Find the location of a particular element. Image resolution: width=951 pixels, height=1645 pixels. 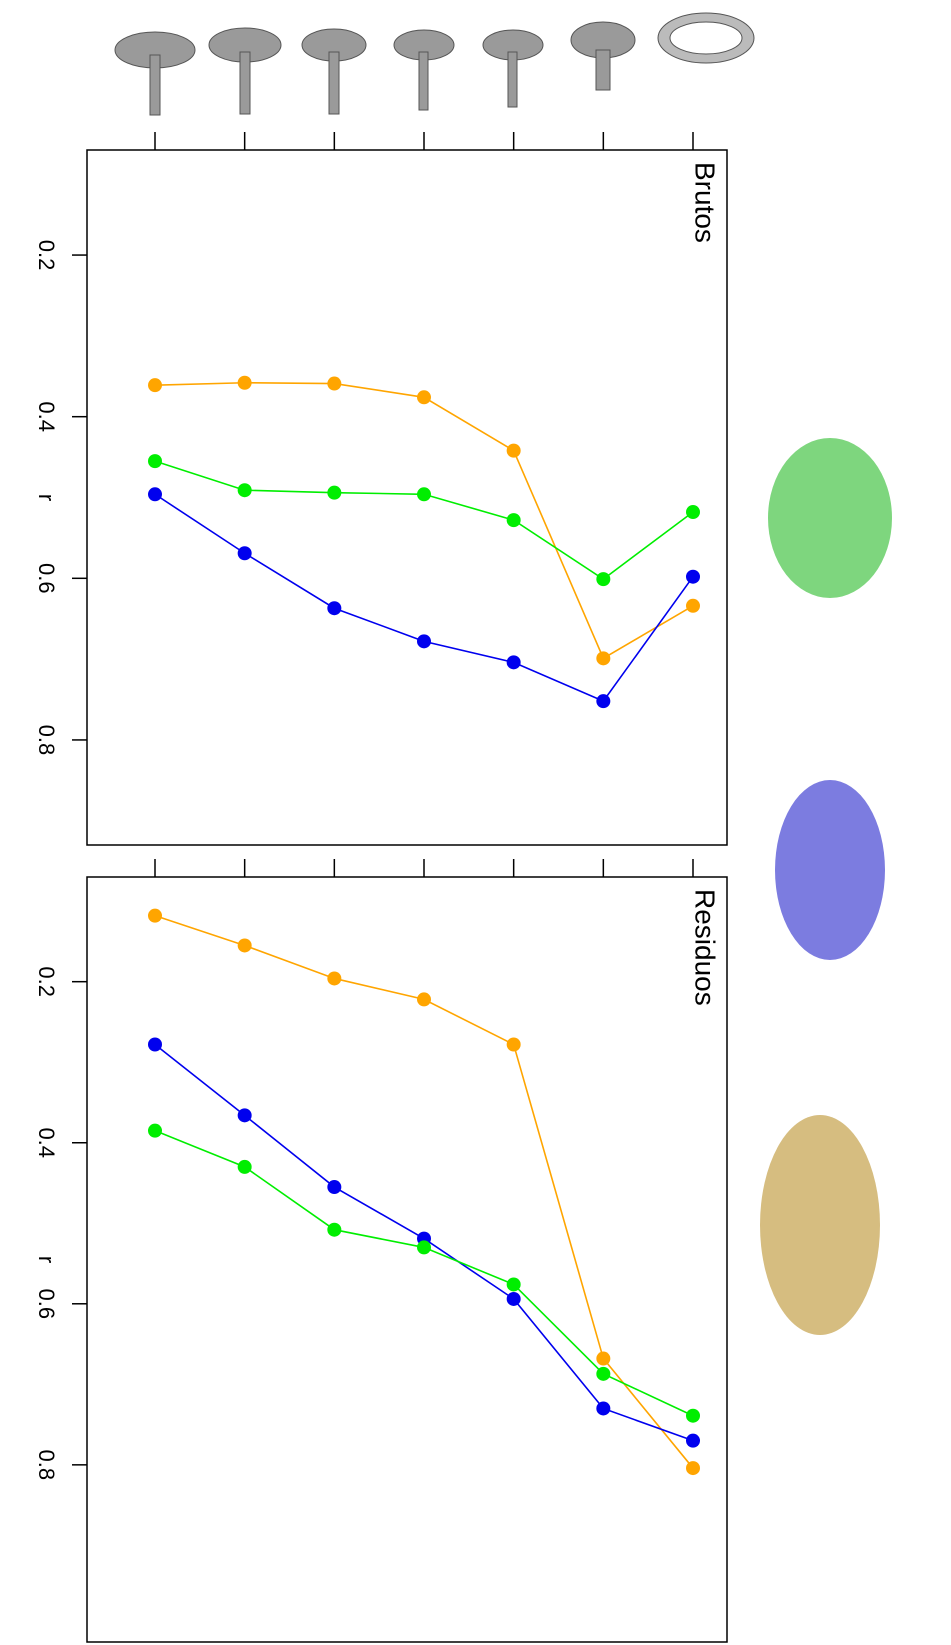

panel-title: Brutos is located at coordinates (705, 202).